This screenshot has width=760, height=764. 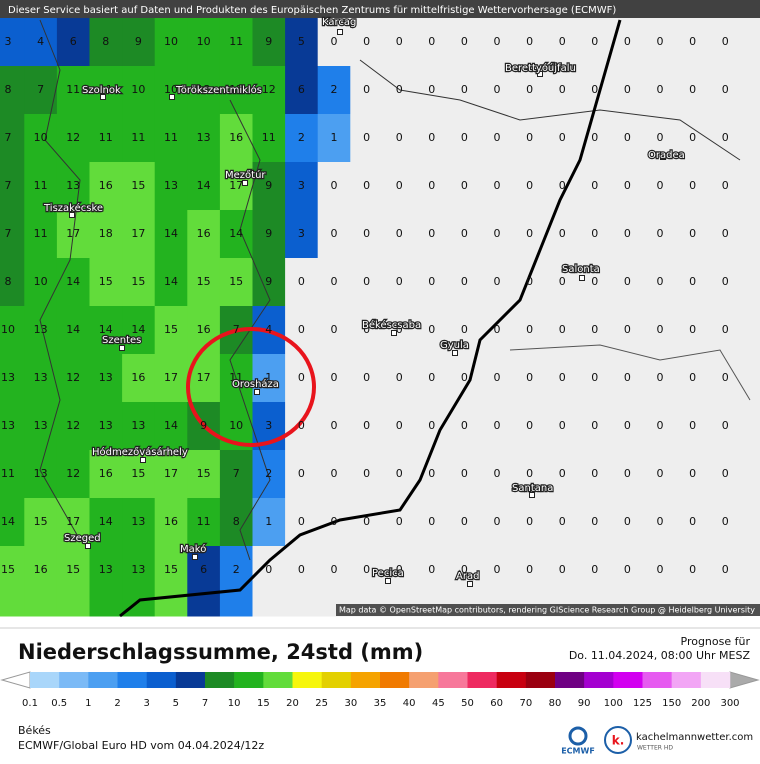 I want to click on place-label: Makó, so click(x=193, y=549).